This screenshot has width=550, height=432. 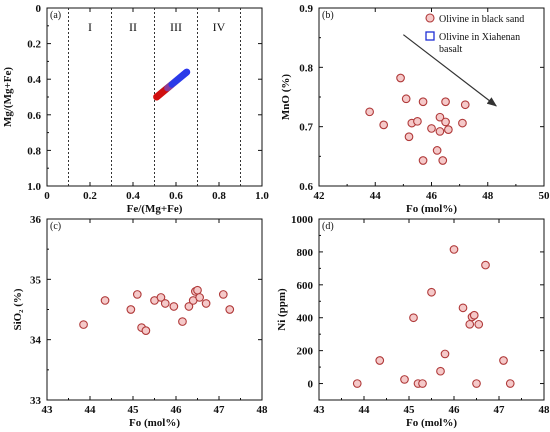 I want to click on x-tick-label: 46, so click(x=455, y=410).